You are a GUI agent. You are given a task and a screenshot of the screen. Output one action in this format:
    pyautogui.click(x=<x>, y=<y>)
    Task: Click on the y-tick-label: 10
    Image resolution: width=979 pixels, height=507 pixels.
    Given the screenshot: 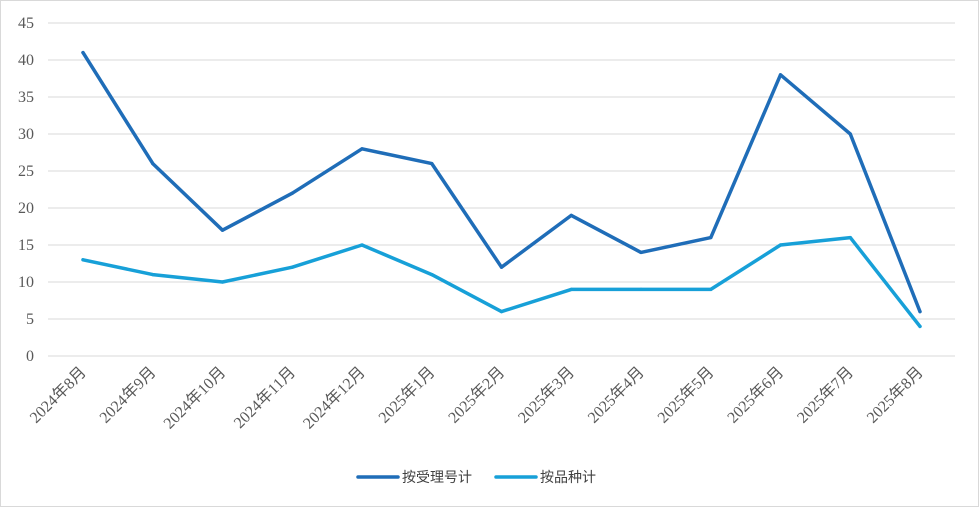 What is the action you would take?
    pyautogui.click(x=26, y=282)
    